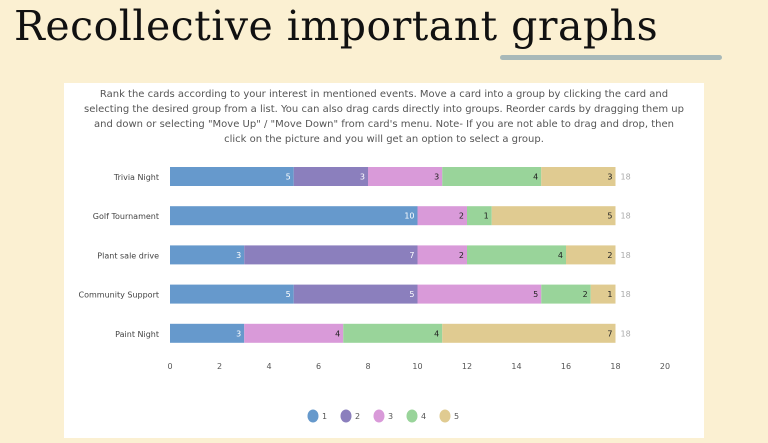  I want to click on legend-label: 2, so click(357, 416).